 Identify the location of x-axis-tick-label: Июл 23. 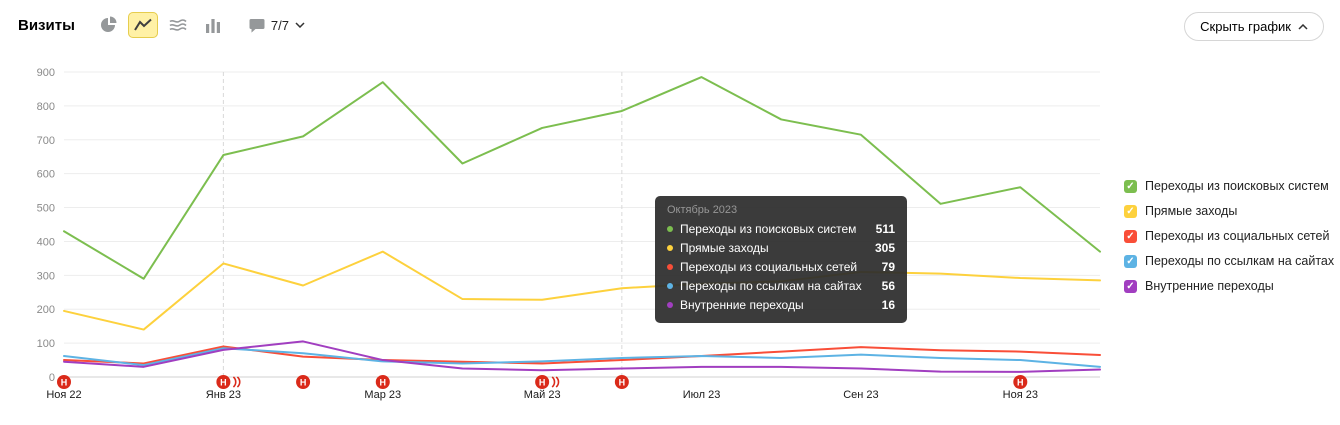
(702, 395).